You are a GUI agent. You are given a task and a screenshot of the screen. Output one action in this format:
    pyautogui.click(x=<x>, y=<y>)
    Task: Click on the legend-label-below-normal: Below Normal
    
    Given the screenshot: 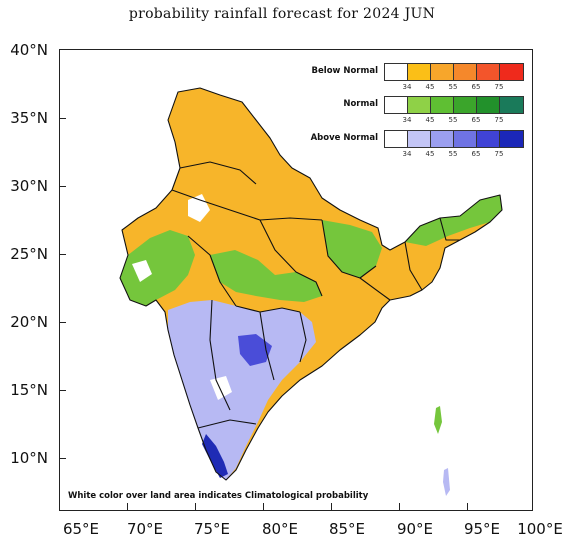 What is the action you would take?
    pyautogui.click(x=344, y=71)
    